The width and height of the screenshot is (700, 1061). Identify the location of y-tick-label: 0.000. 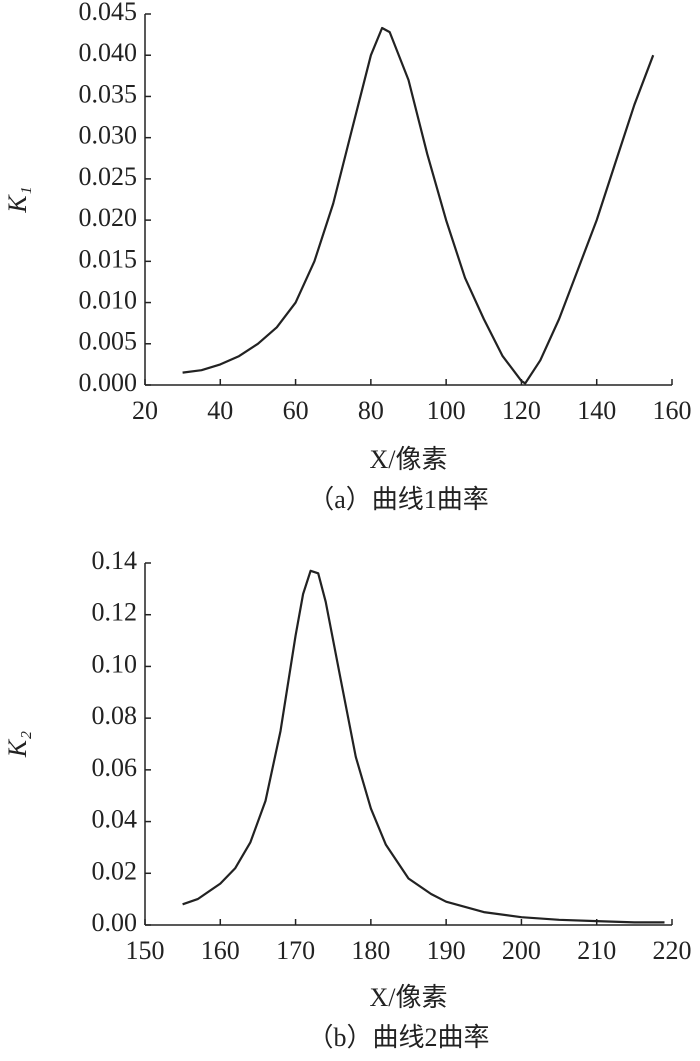
(108, 382).